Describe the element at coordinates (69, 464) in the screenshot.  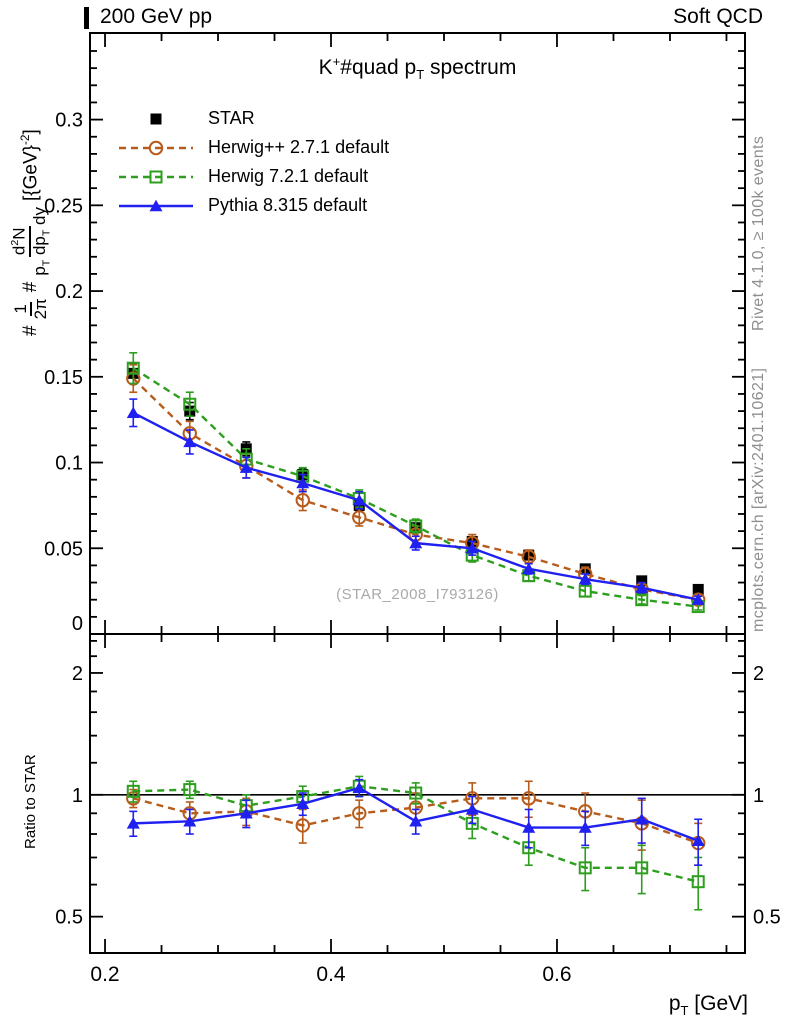
I see `svg-text: 0.1` at that location.